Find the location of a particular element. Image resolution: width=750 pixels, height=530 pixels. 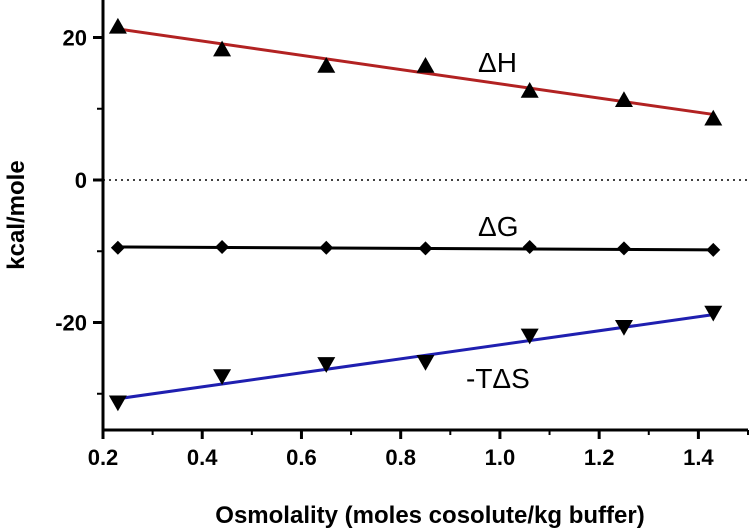

series-label: -TΔS is located at coordinates (498, 378).